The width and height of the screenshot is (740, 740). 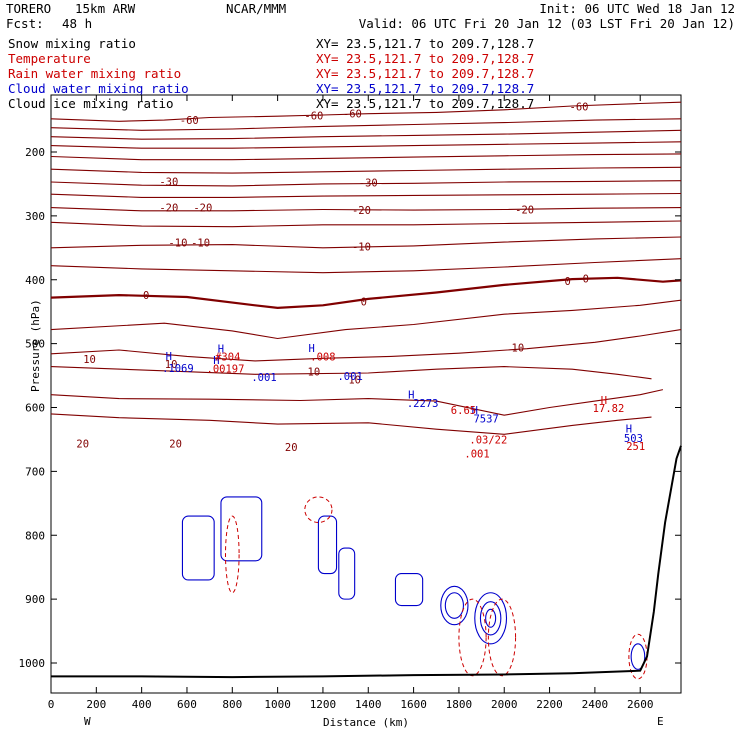 What do you see at coordinates (35, 216) in the screenshot?
I see `y-tick-label: 300` at bounding box center [35, 216].